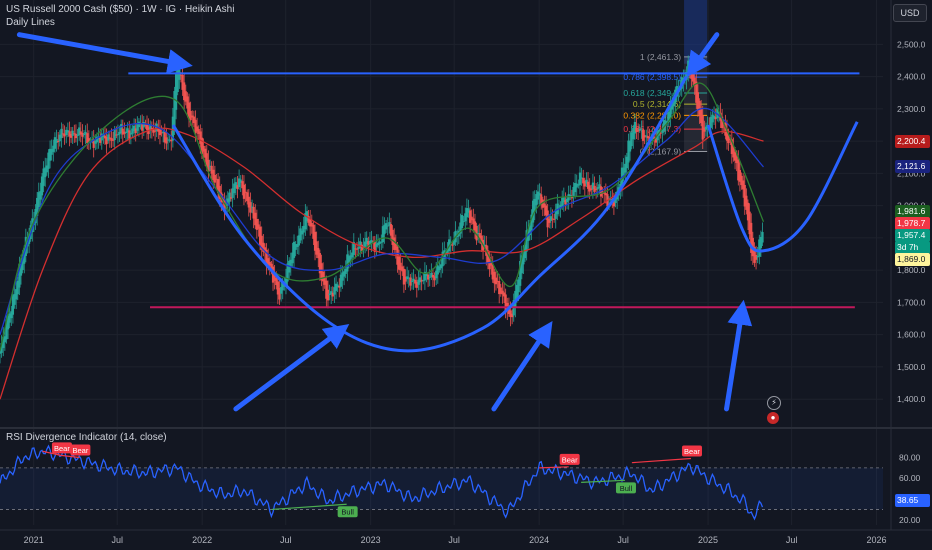 The height and width of the screenshot is (550, 932). What do you see at coordinates (347, 512) in the screenshot?
I see `divergence-label: Bull` at bounding box center [347, 512].